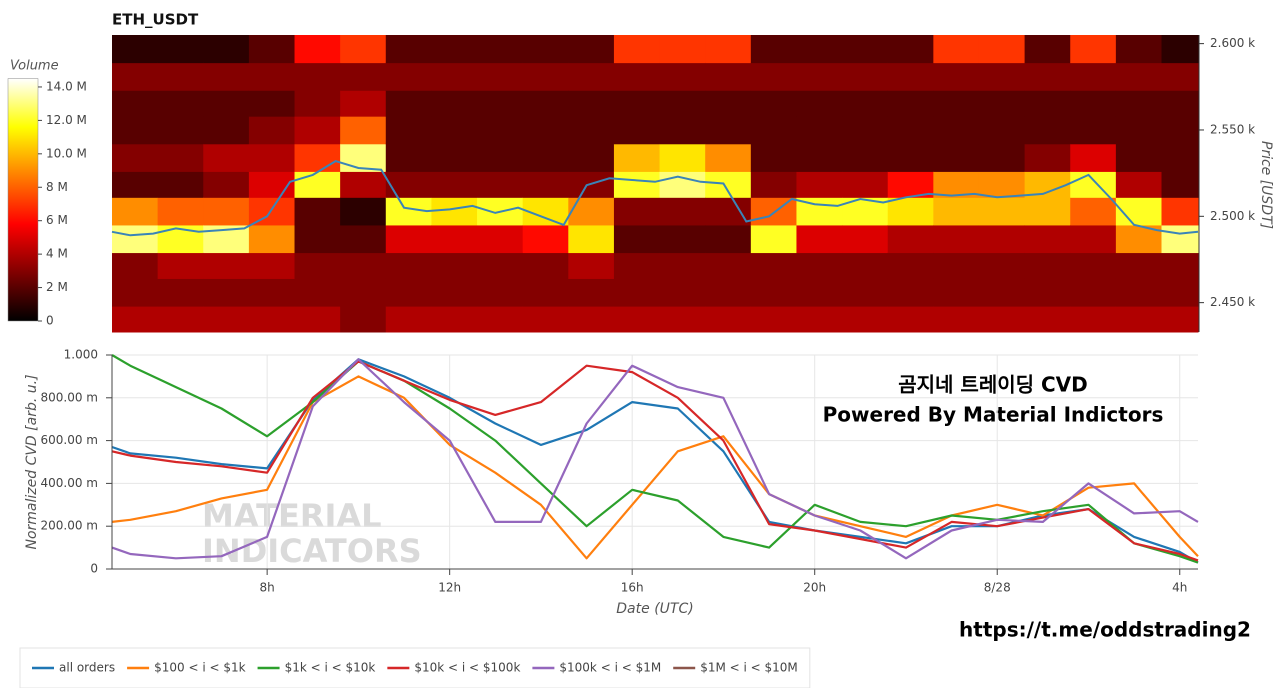 The image size is (1280, 688). Describe the element at coordinates (292, 516) in the screenshot. I see `watermark: MATERIAL` at that location.